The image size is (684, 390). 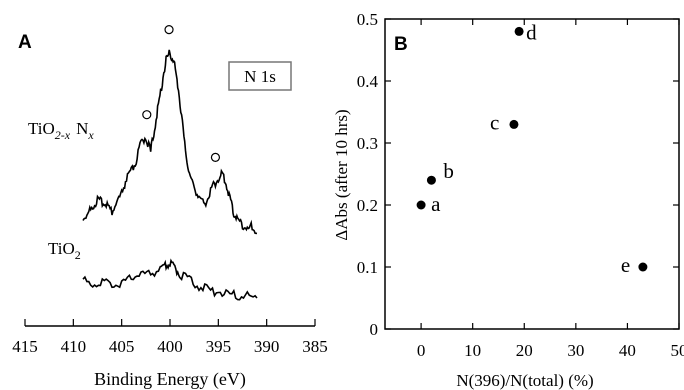 I want to click on y-axis-label-b: ΔAbs (after 10 hrs), so click(x=341, y=174).